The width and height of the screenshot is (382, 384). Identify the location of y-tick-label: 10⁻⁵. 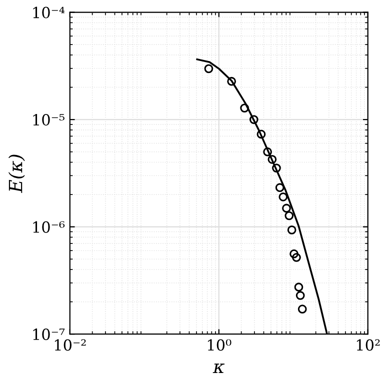
(48, 120).